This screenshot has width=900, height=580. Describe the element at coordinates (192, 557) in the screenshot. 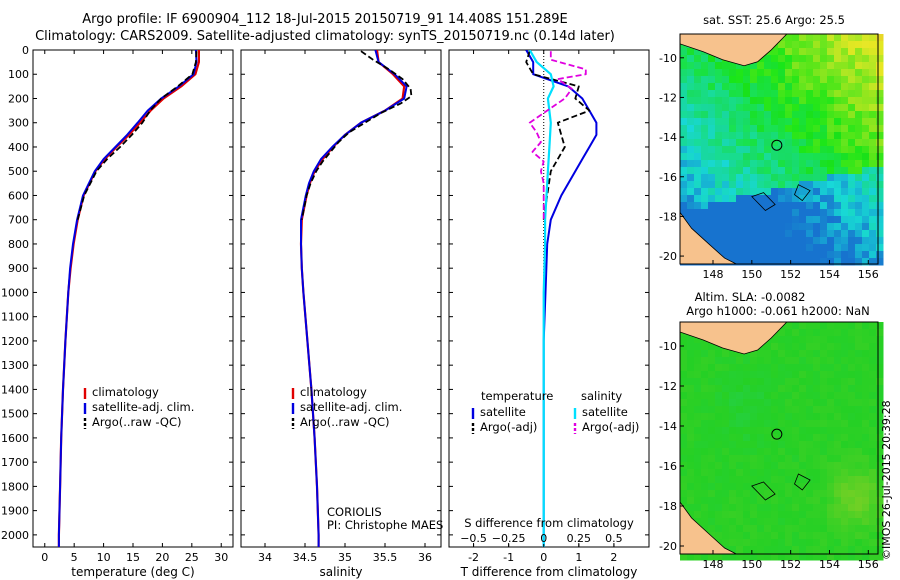

I see `x-tick-label: 25` at that location.